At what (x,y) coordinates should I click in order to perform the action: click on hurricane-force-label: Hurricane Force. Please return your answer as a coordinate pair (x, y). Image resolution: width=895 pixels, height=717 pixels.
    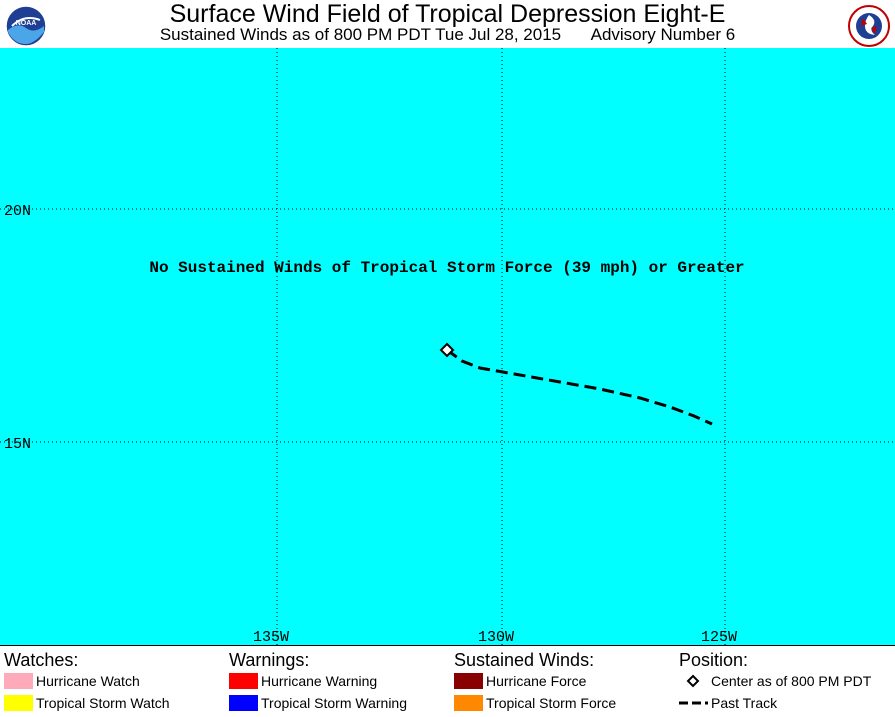
    Looking at the image, I should click on (536, 681).